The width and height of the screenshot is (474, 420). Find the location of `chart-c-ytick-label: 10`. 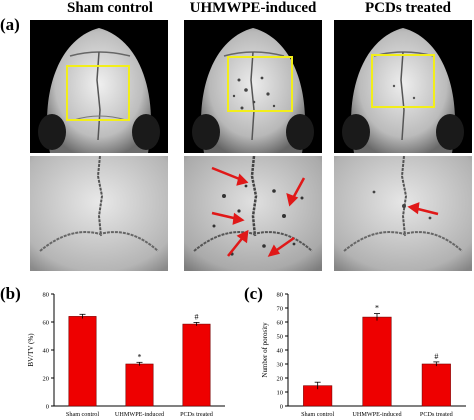

chart-c-ytick-label: 10 is located at coordinates (280, 393).